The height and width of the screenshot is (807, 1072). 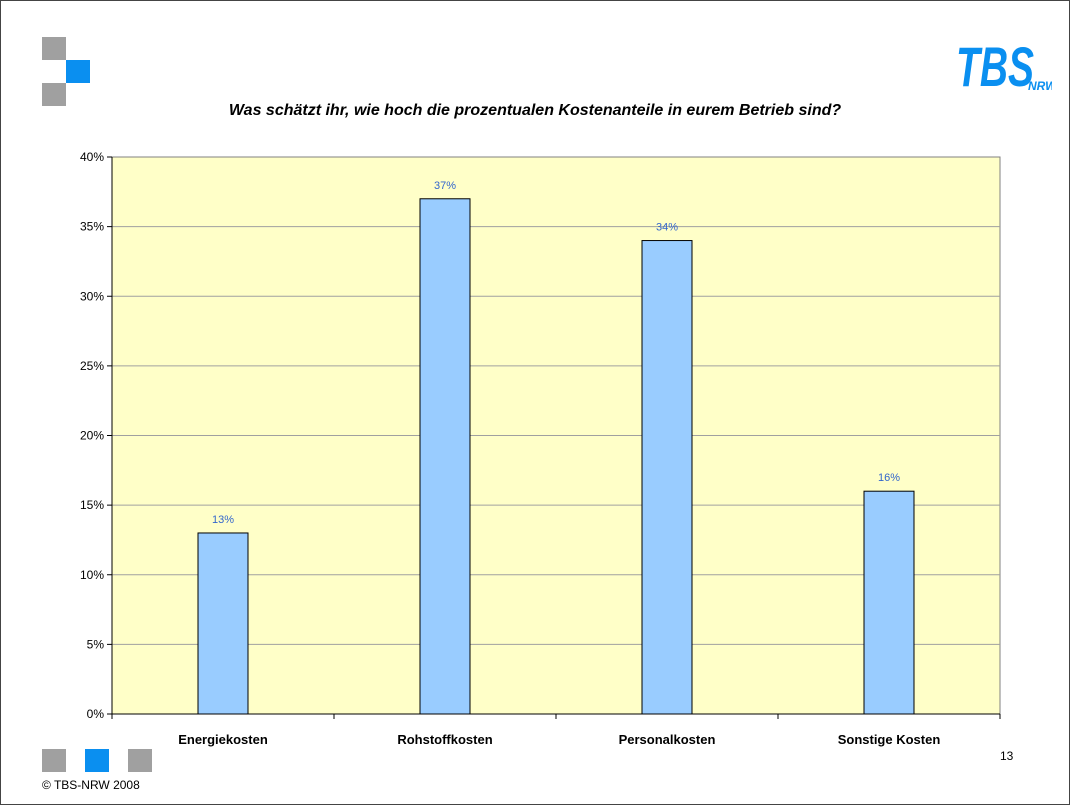 What do you see at coordinates (78, 71) in the screenshot?
I see `deco-square-blue` at bounding box center [78, 71].